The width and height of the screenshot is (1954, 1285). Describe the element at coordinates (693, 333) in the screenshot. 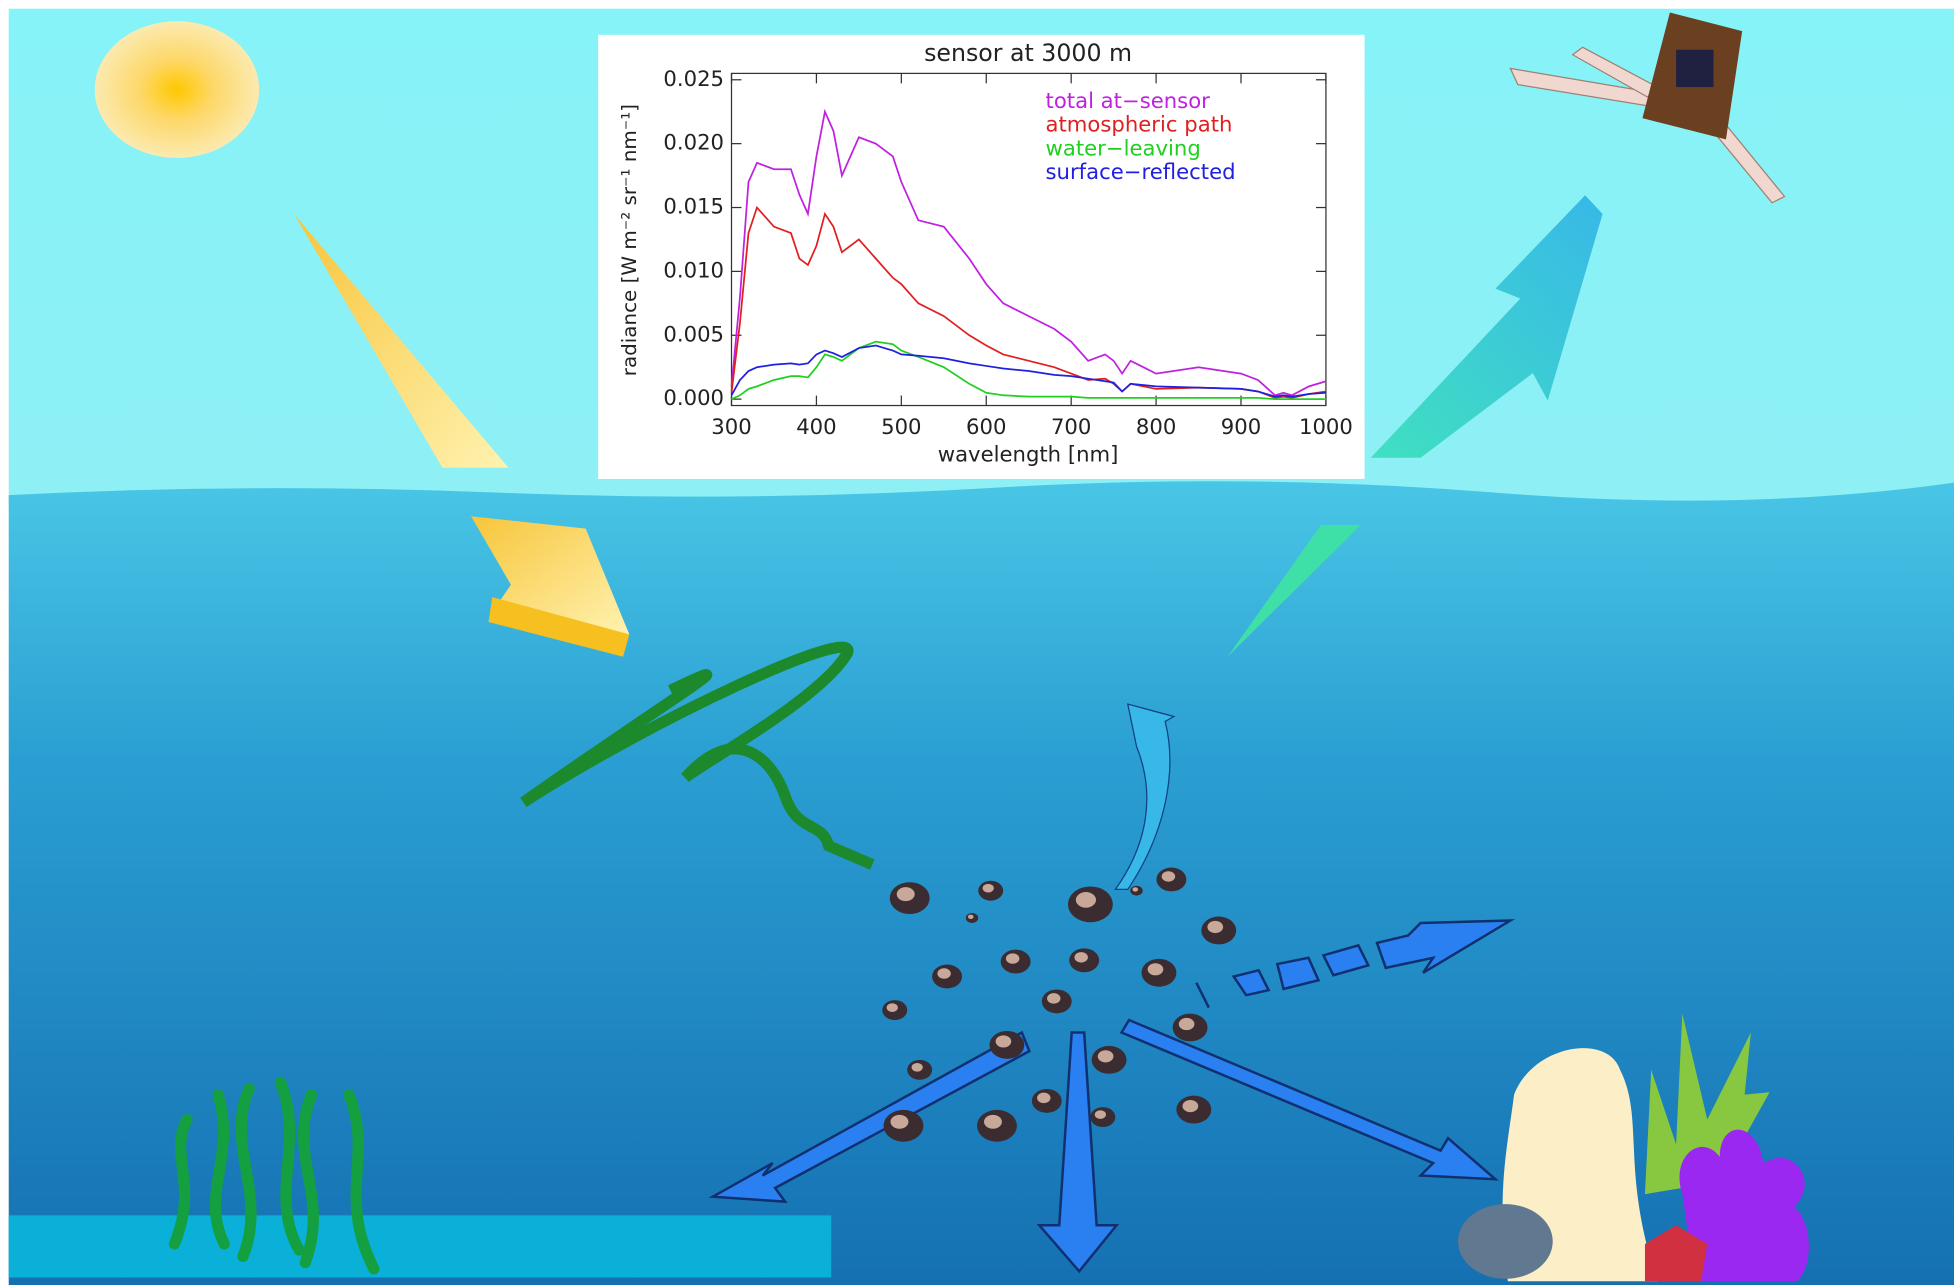

I see `y-tick-label: 0.005` at that location.